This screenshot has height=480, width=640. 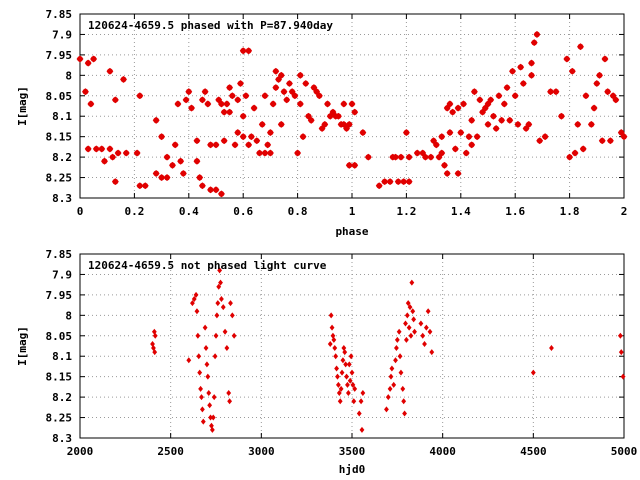 What do you see at coordinates (533, 451) in the screenshot?
I see `x-tick-label: 4500` at bounding box center [533, 451].